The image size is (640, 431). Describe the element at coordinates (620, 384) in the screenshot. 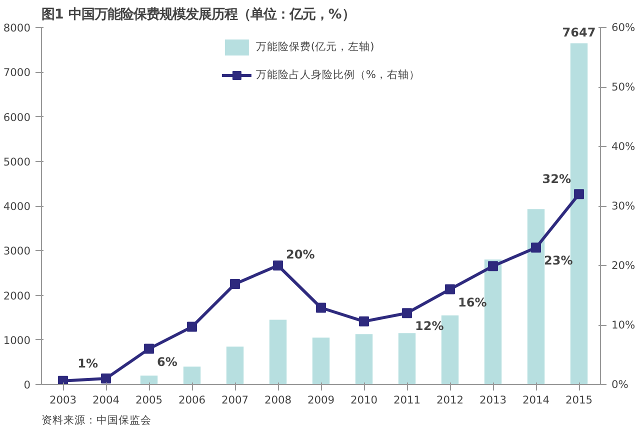

I see `y2-tick-label: 0%` at that location.